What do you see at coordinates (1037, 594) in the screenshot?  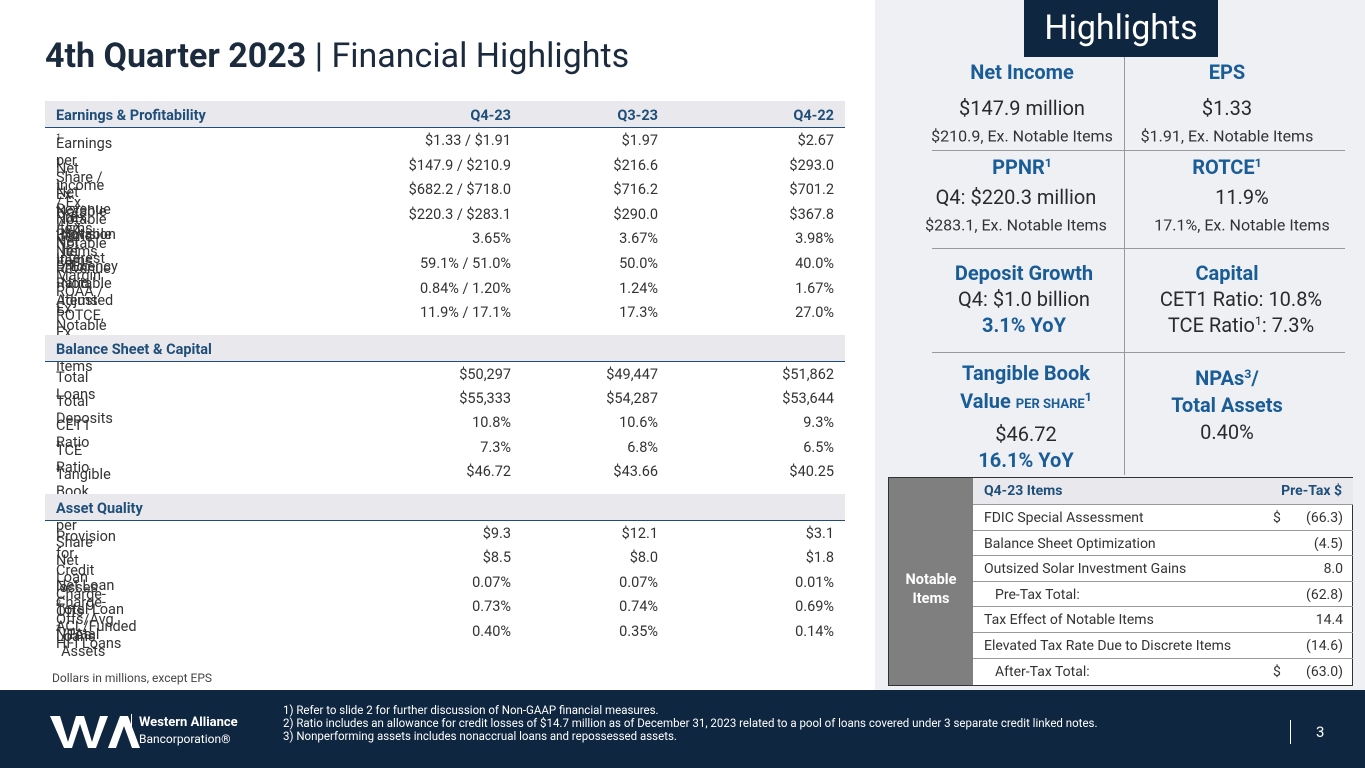 I see `notable-label: Pre-Tax Total:` at bounding box center [1037, 594].